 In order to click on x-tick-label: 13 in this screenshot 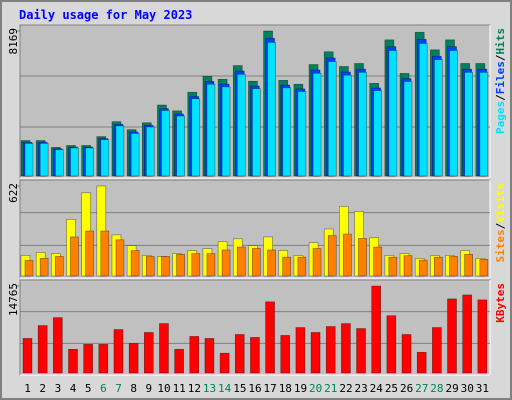, I will do `click(209, 388)`.